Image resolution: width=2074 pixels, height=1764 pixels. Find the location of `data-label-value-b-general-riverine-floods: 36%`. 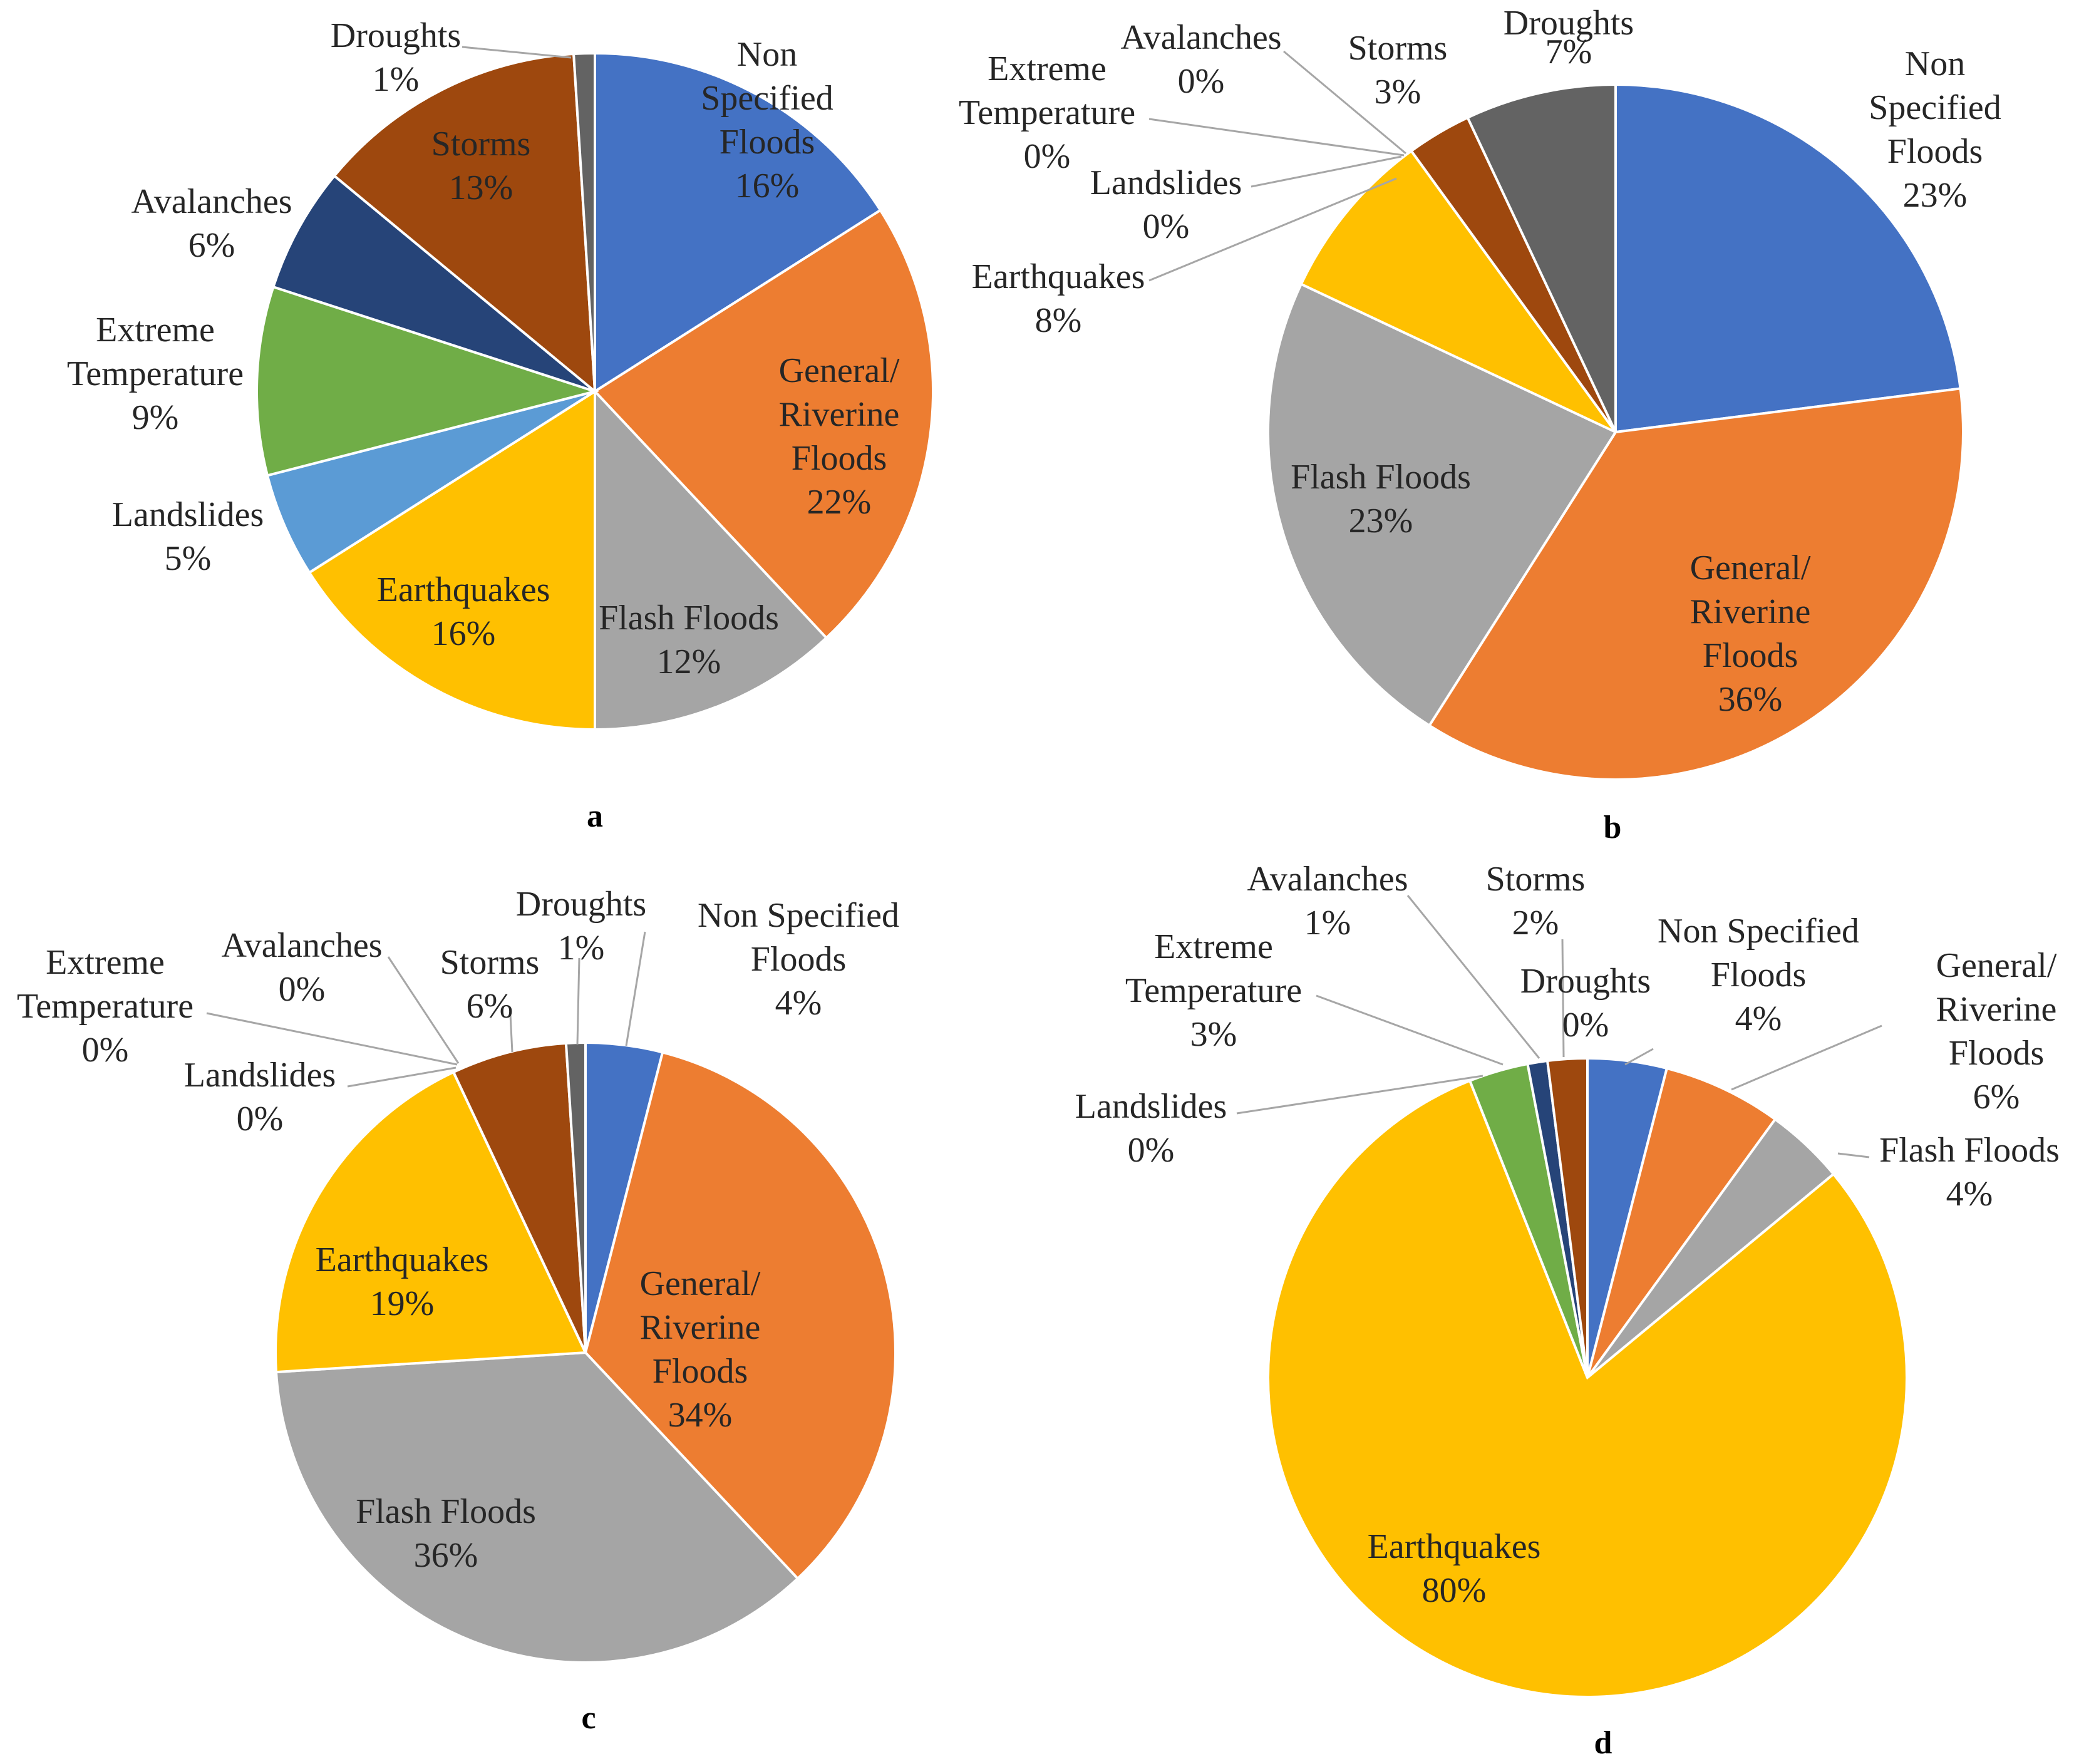

data-label-value-b-general-riverine-floods: 36% is located at coordinates (1751, 699).